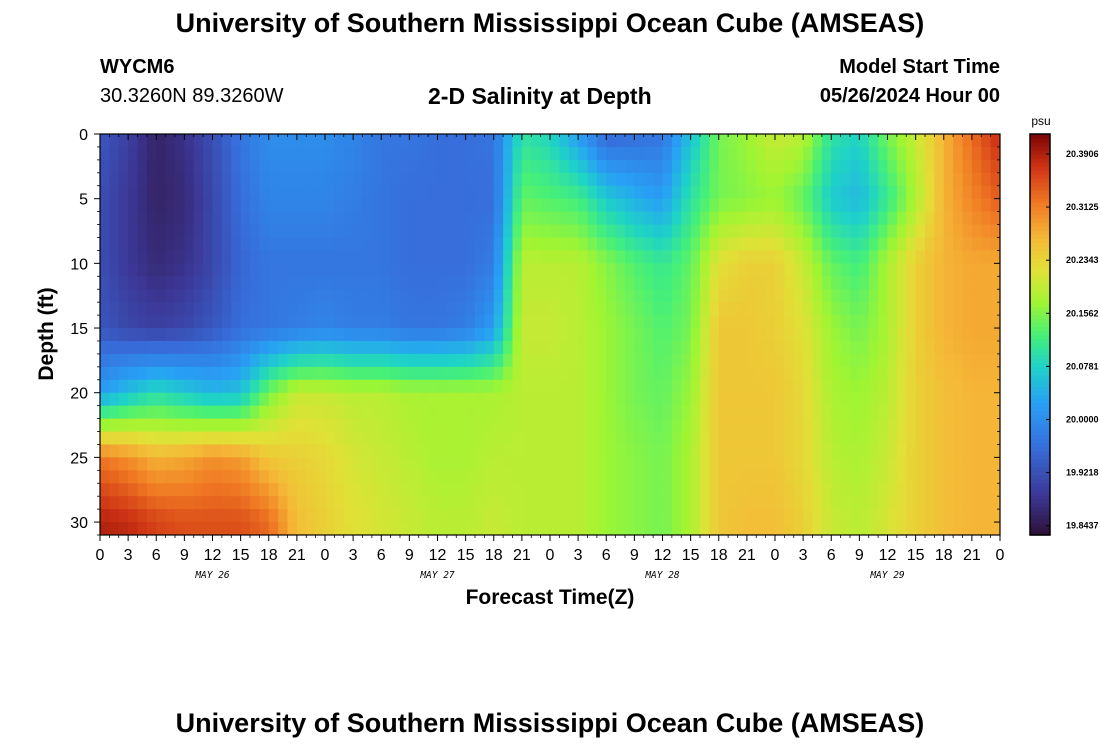  Describe the element at coordinates (213, 555) in the screenshot. I see `x-tick-label: 12` at that location.